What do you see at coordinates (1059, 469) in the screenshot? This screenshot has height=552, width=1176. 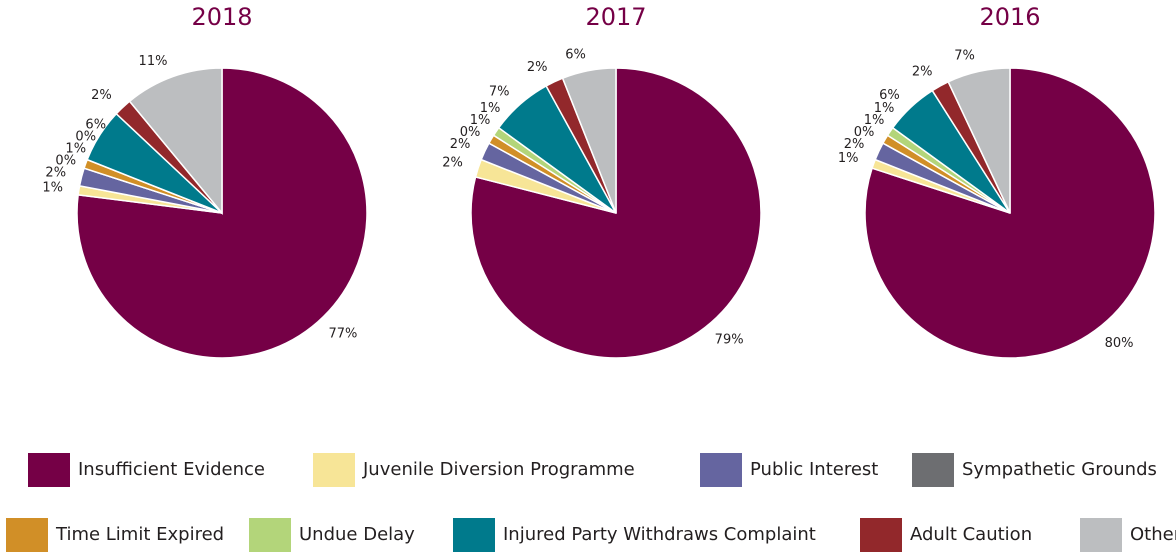 I see `legend-label: Sympathetic Grounds` at bounding box center [1059, 469].